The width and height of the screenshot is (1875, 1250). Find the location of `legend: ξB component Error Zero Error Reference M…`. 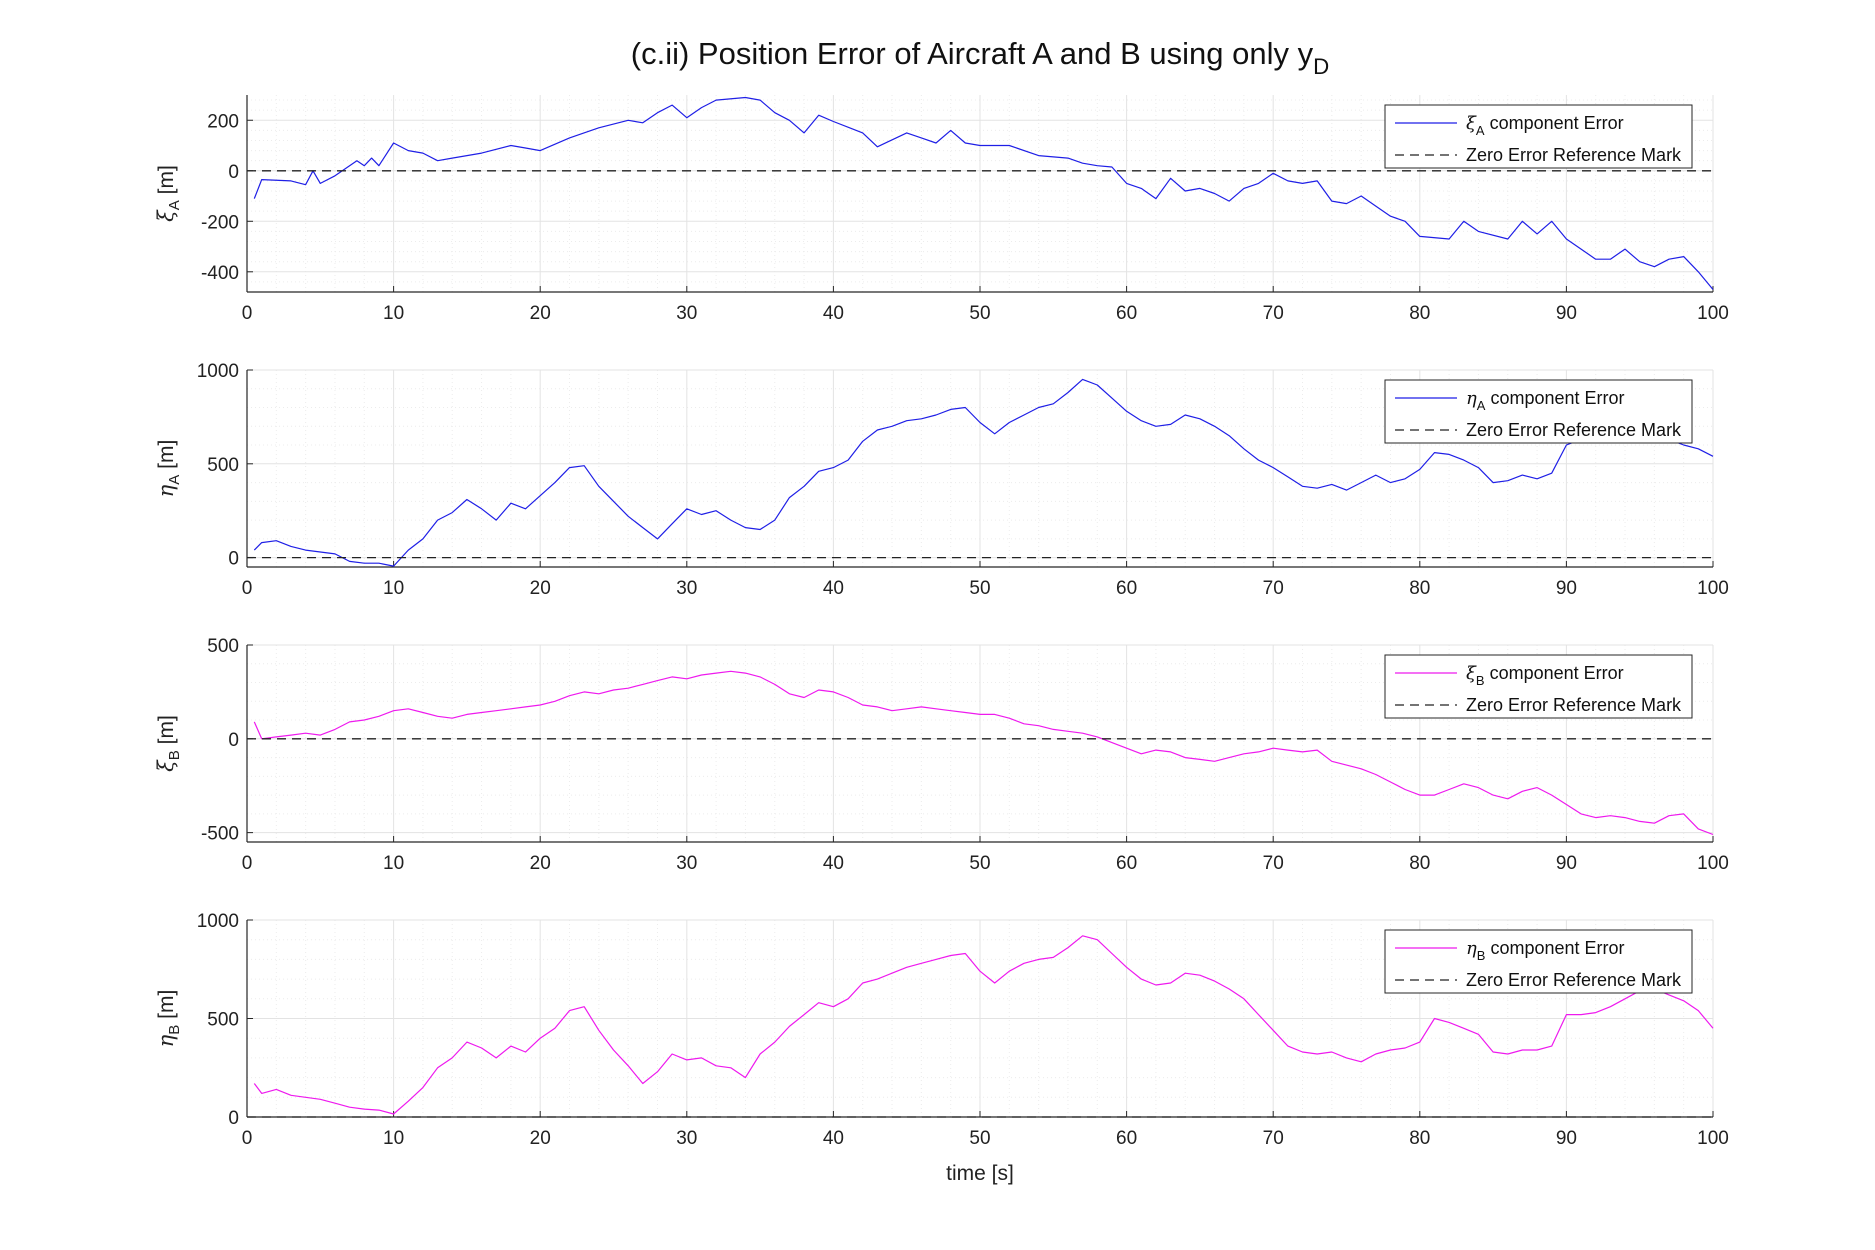

legend: ξB component Error Zero Error Reference M… is located at coordinates (1538, 686).